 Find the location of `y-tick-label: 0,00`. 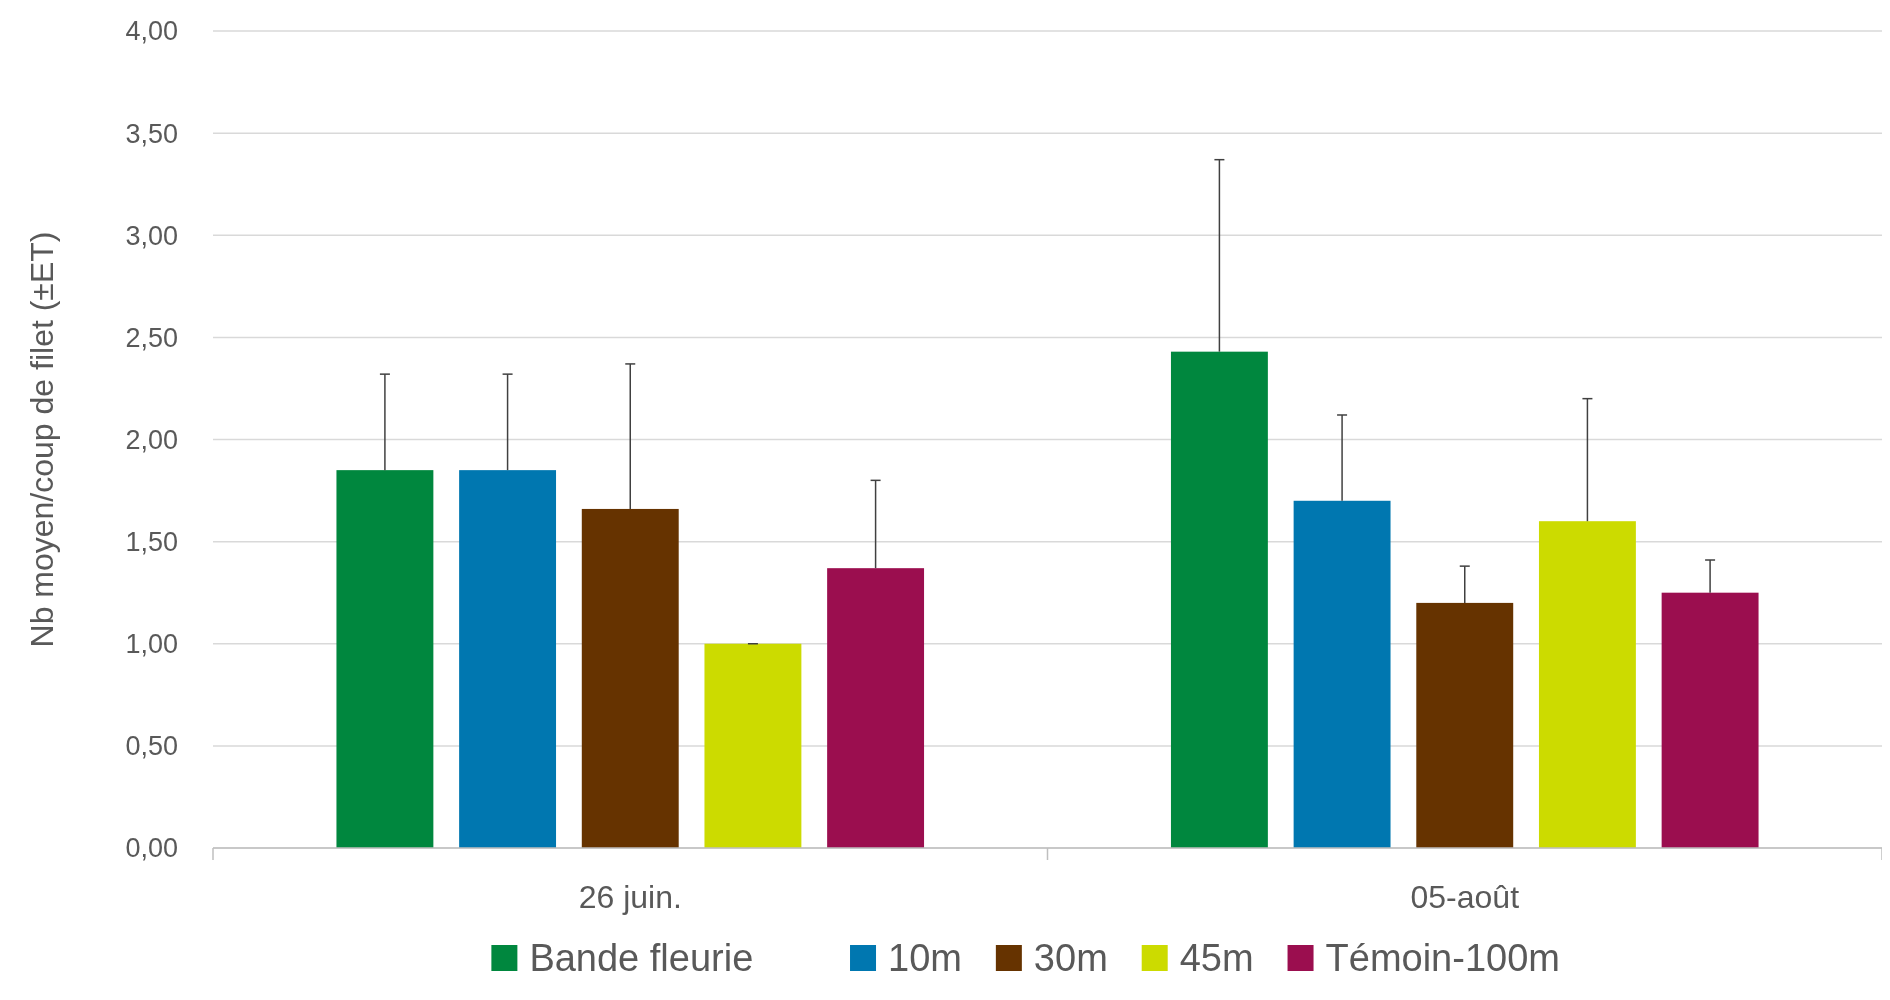

y-tick-label: 0,00 is located at coordinates (151, 848).